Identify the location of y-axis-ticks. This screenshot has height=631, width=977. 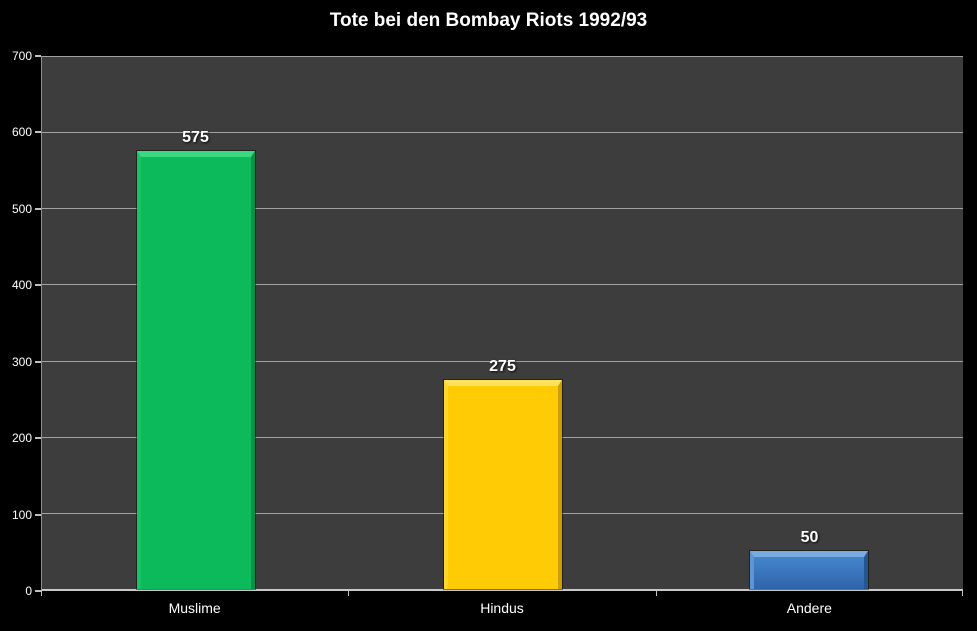
(38, 323).